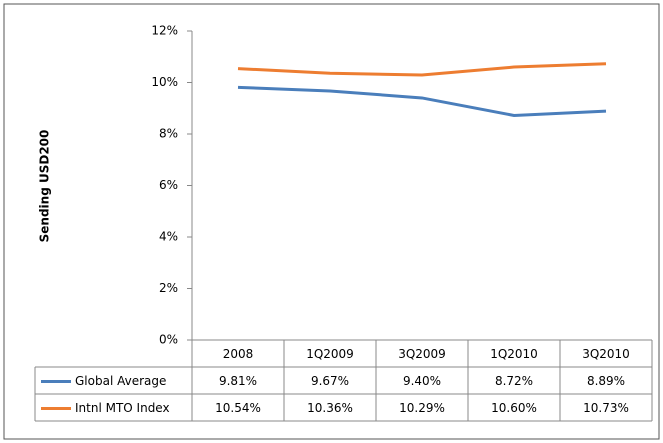 This screenshot has width=663, height=443. What do you see at coordinates (168, 288) in the screenshot?
I see `y-tick-label: 2%` at bounding box center [168, 288].